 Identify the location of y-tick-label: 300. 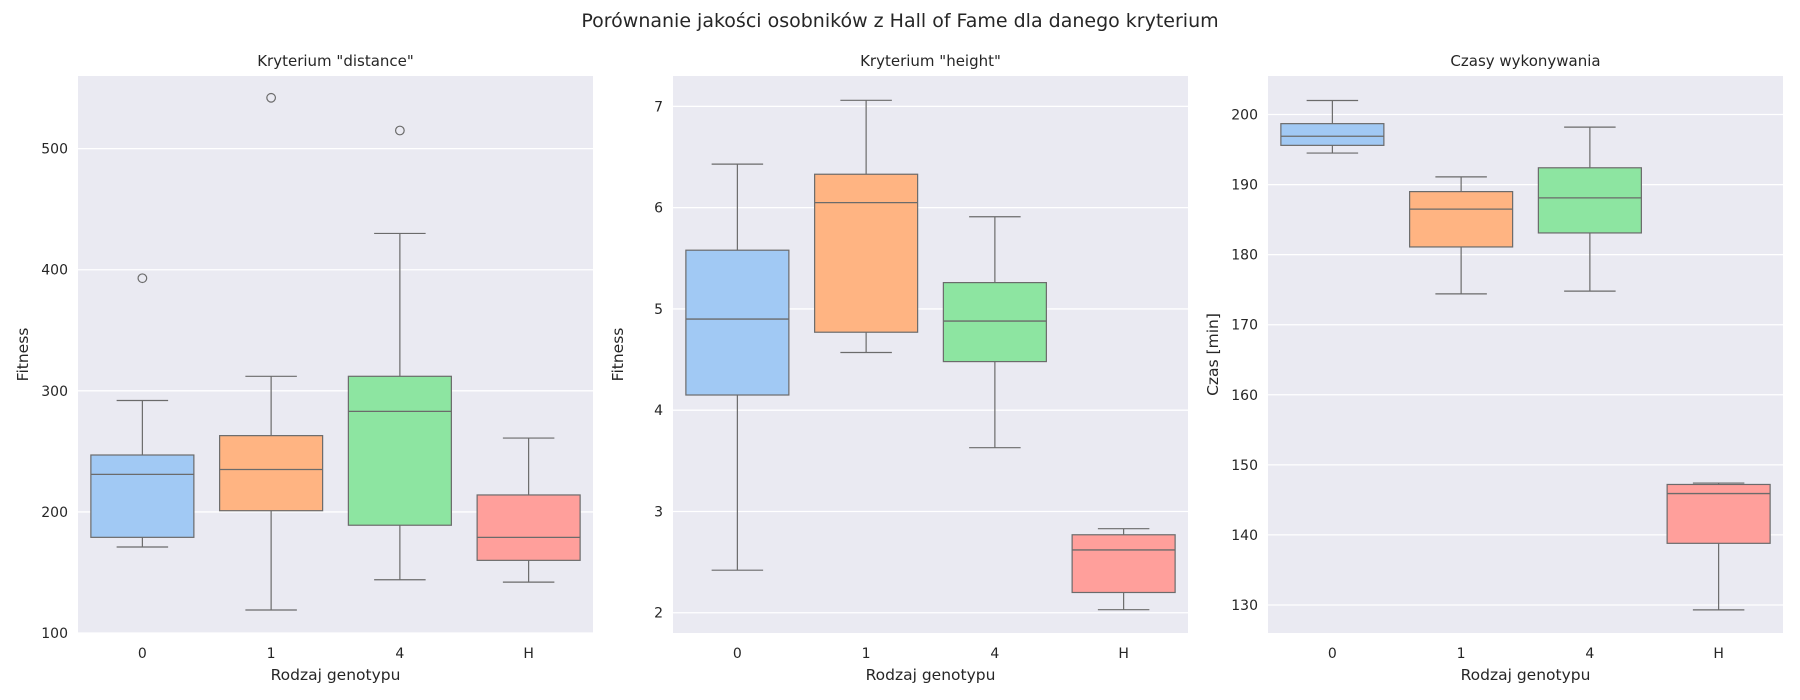
(54, 392).